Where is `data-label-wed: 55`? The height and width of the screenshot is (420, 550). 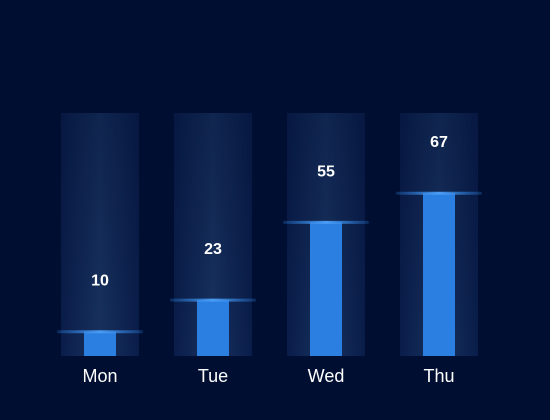
data-label-wed: 55 is located at coordinates (326, 171).